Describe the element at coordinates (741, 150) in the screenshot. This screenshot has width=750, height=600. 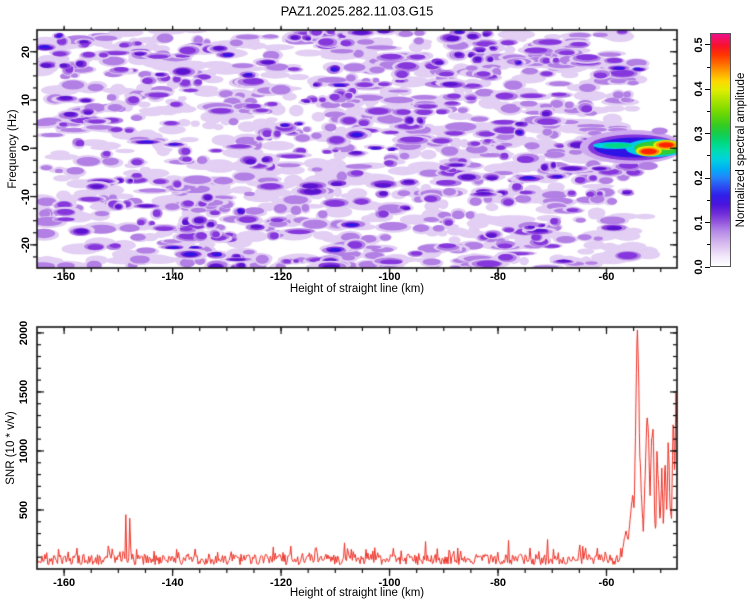
I see `colorbar-title: Normalized spectral amplitude` at that location.